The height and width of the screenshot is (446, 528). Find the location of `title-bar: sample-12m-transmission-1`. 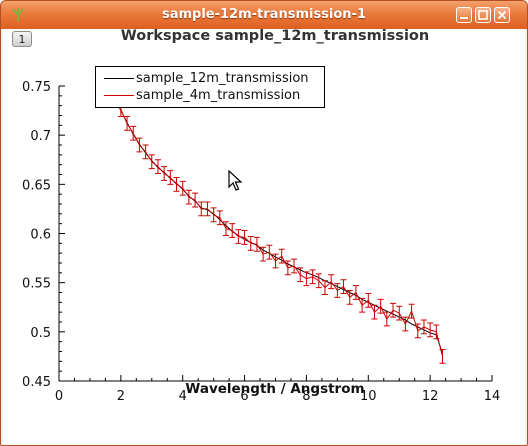

title-bar: sample-12m-transmission-1 is located at coordinates (264, 15).